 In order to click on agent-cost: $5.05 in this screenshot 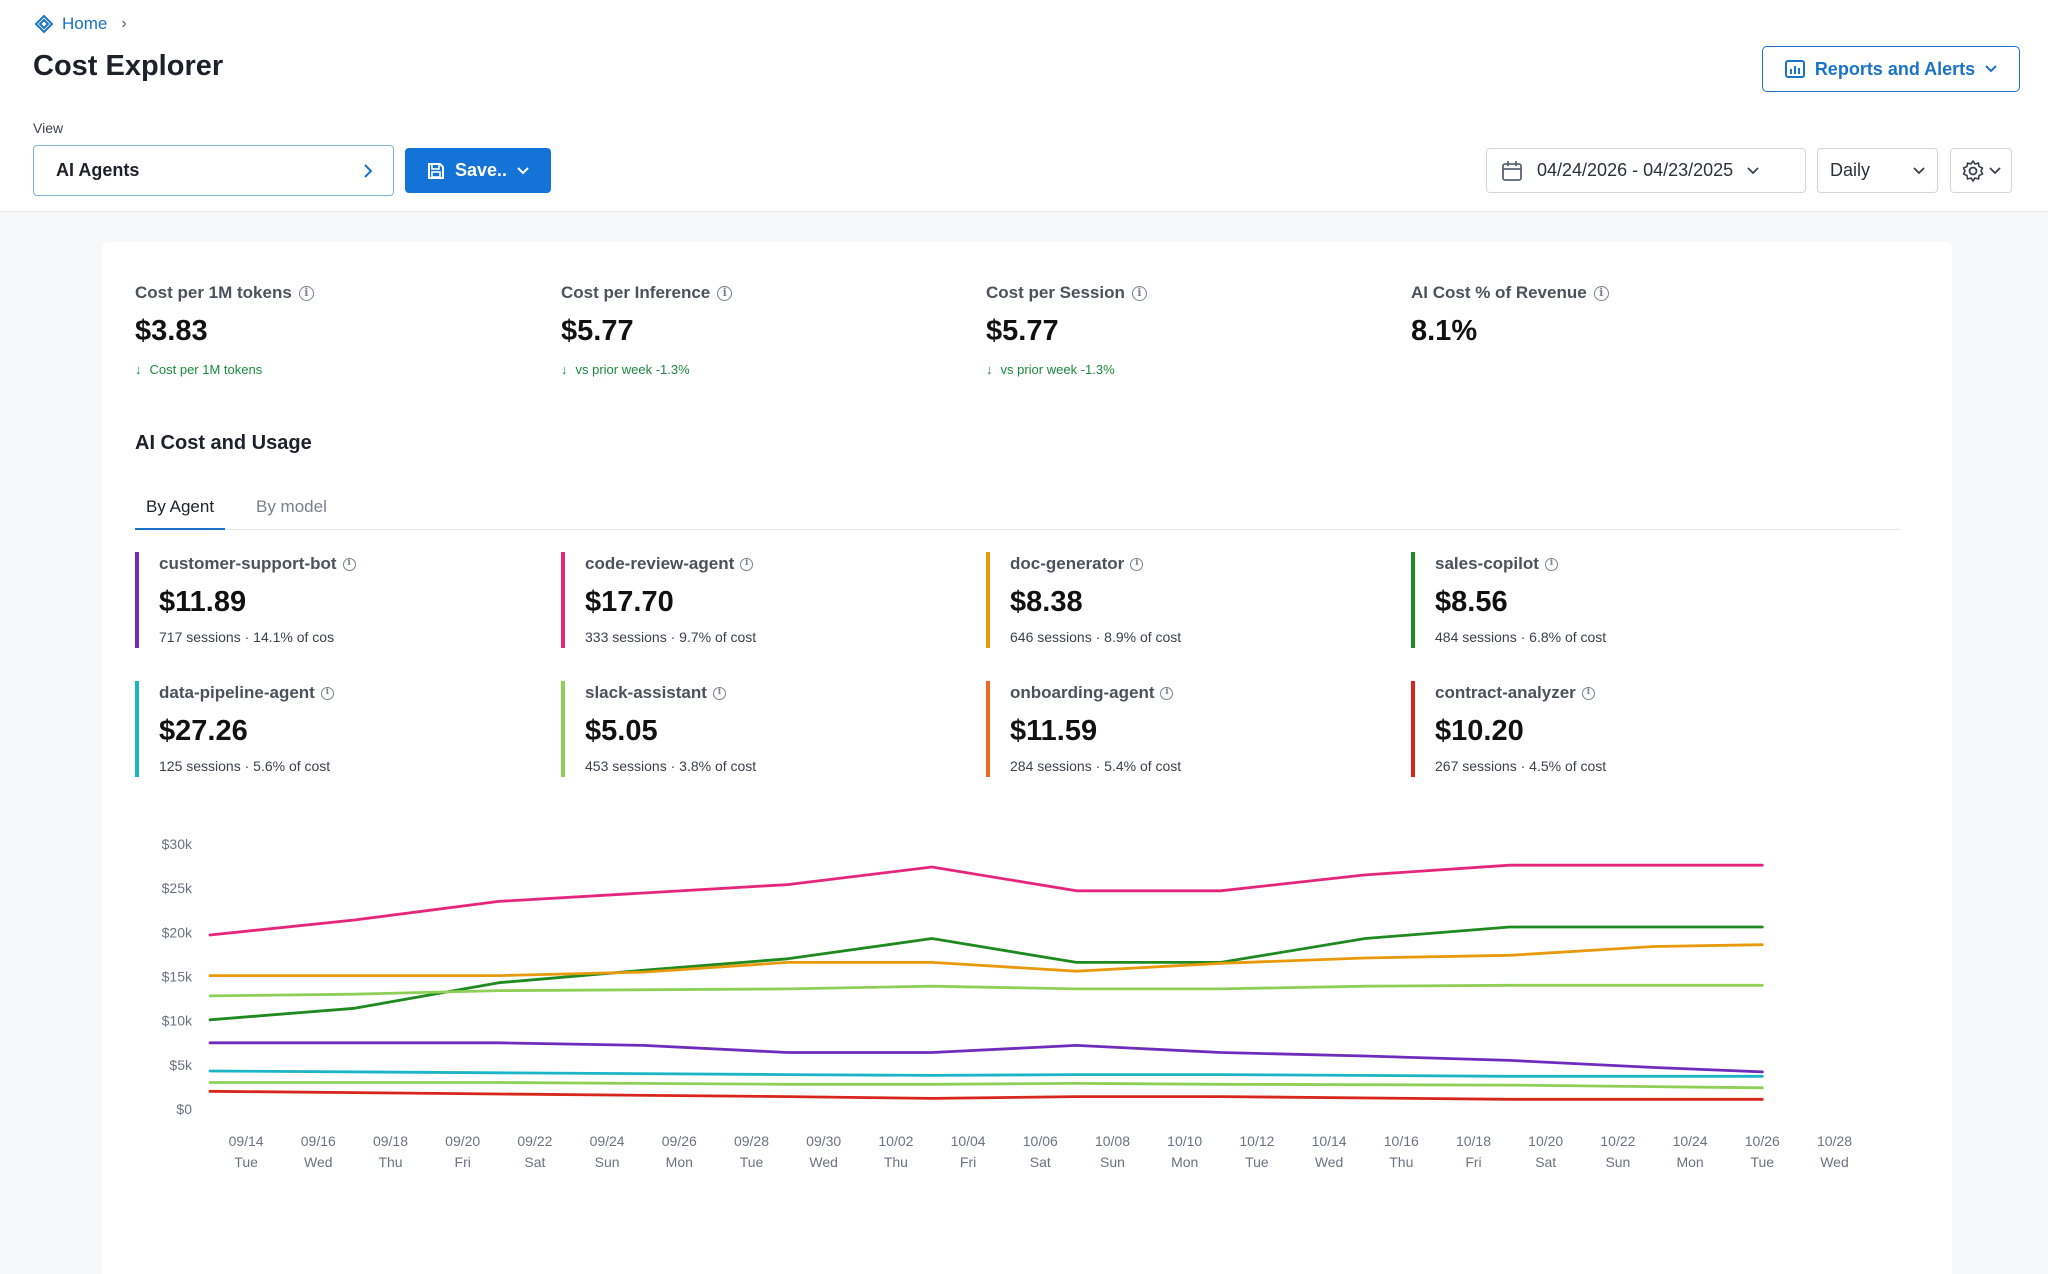, I will do `click(621, 731)`.